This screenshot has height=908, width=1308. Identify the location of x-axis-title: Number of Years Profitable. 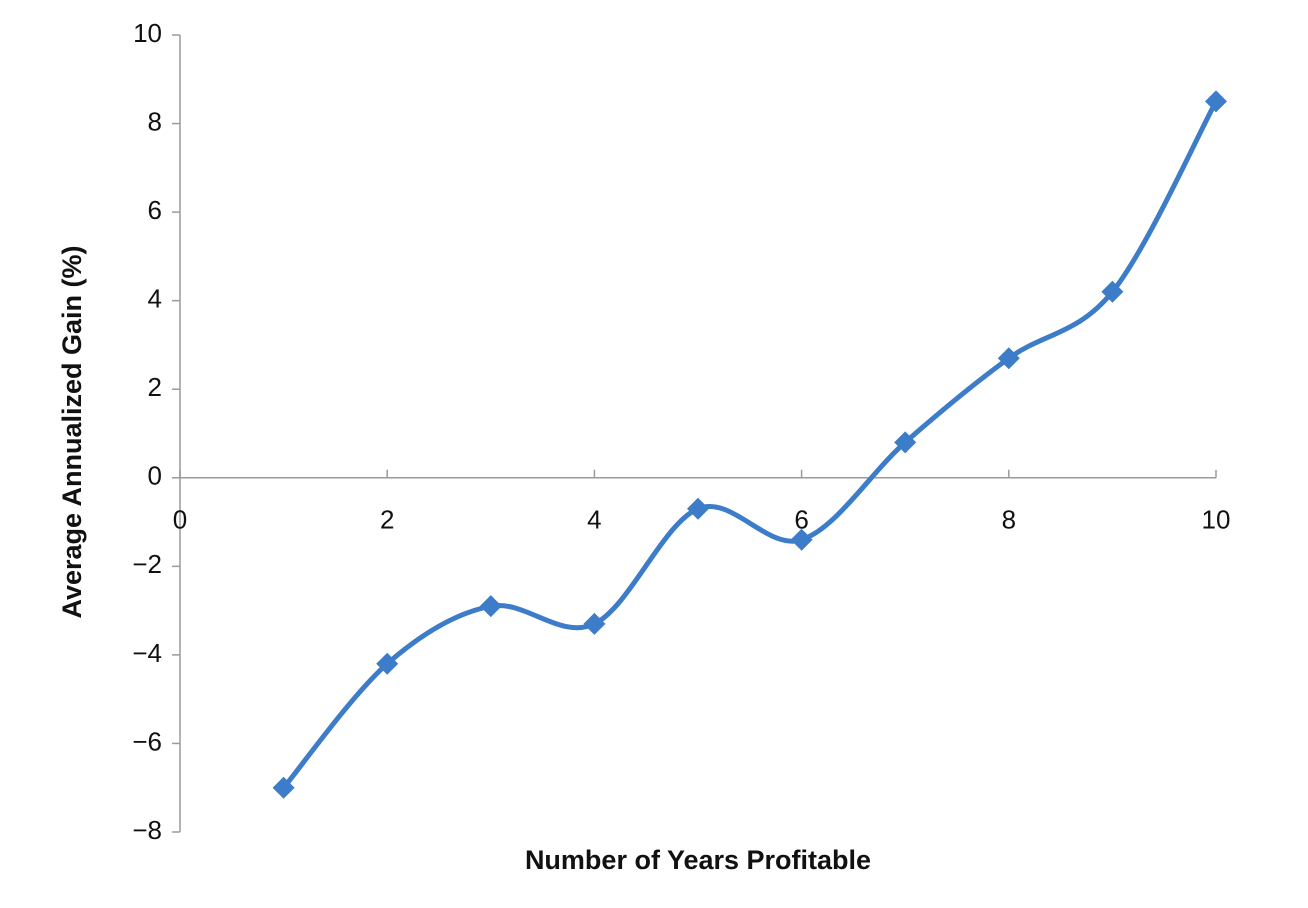
(698, 860).